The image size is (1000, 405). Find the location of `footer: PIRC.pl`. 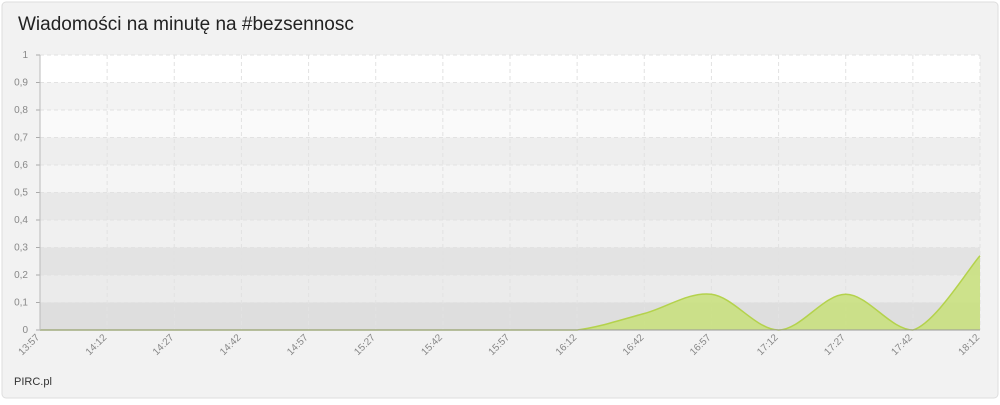

footer: PIRC.pl is located at coordinates (33, 382).